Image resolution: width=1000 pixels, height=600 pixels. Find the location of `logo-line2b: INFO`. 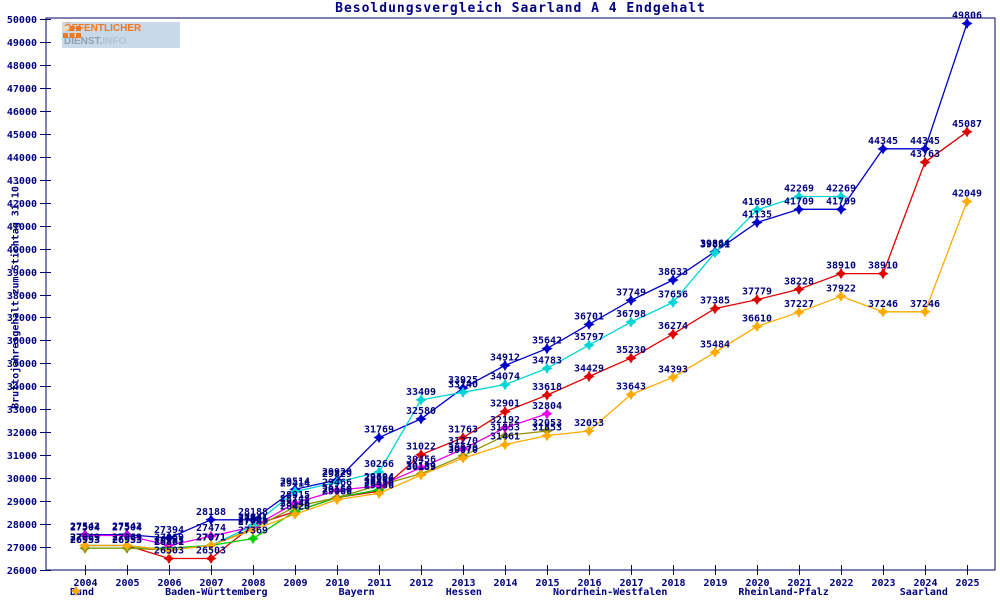

logo-line2b: INFO is located at coordinates (114, 41).